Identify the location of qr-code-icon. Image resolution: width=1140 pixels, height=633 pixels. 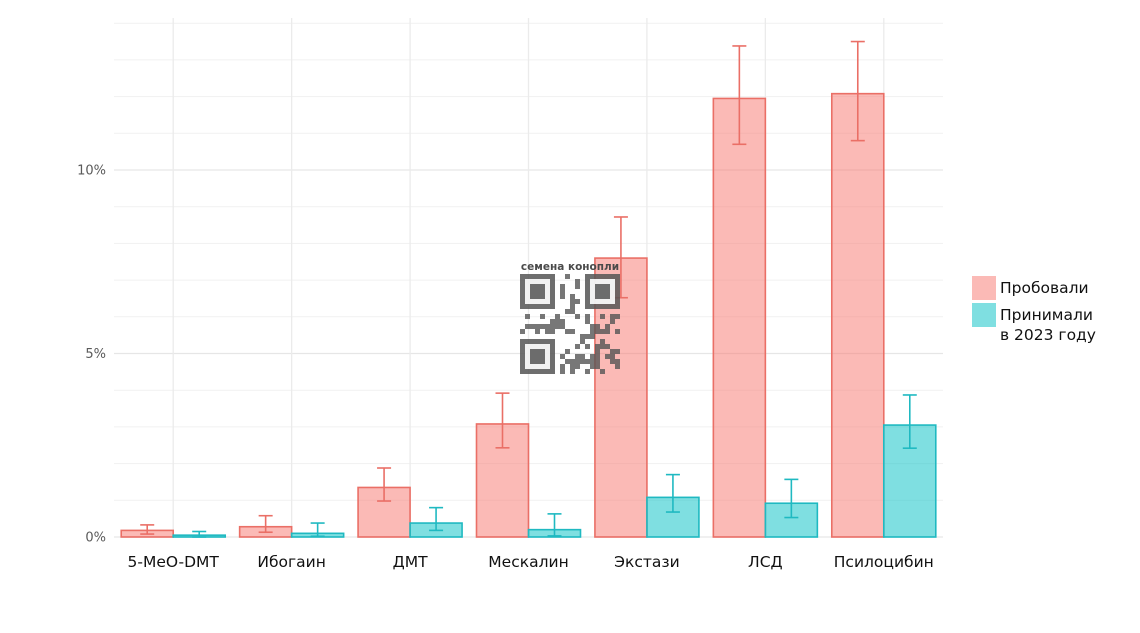
(570, 324).